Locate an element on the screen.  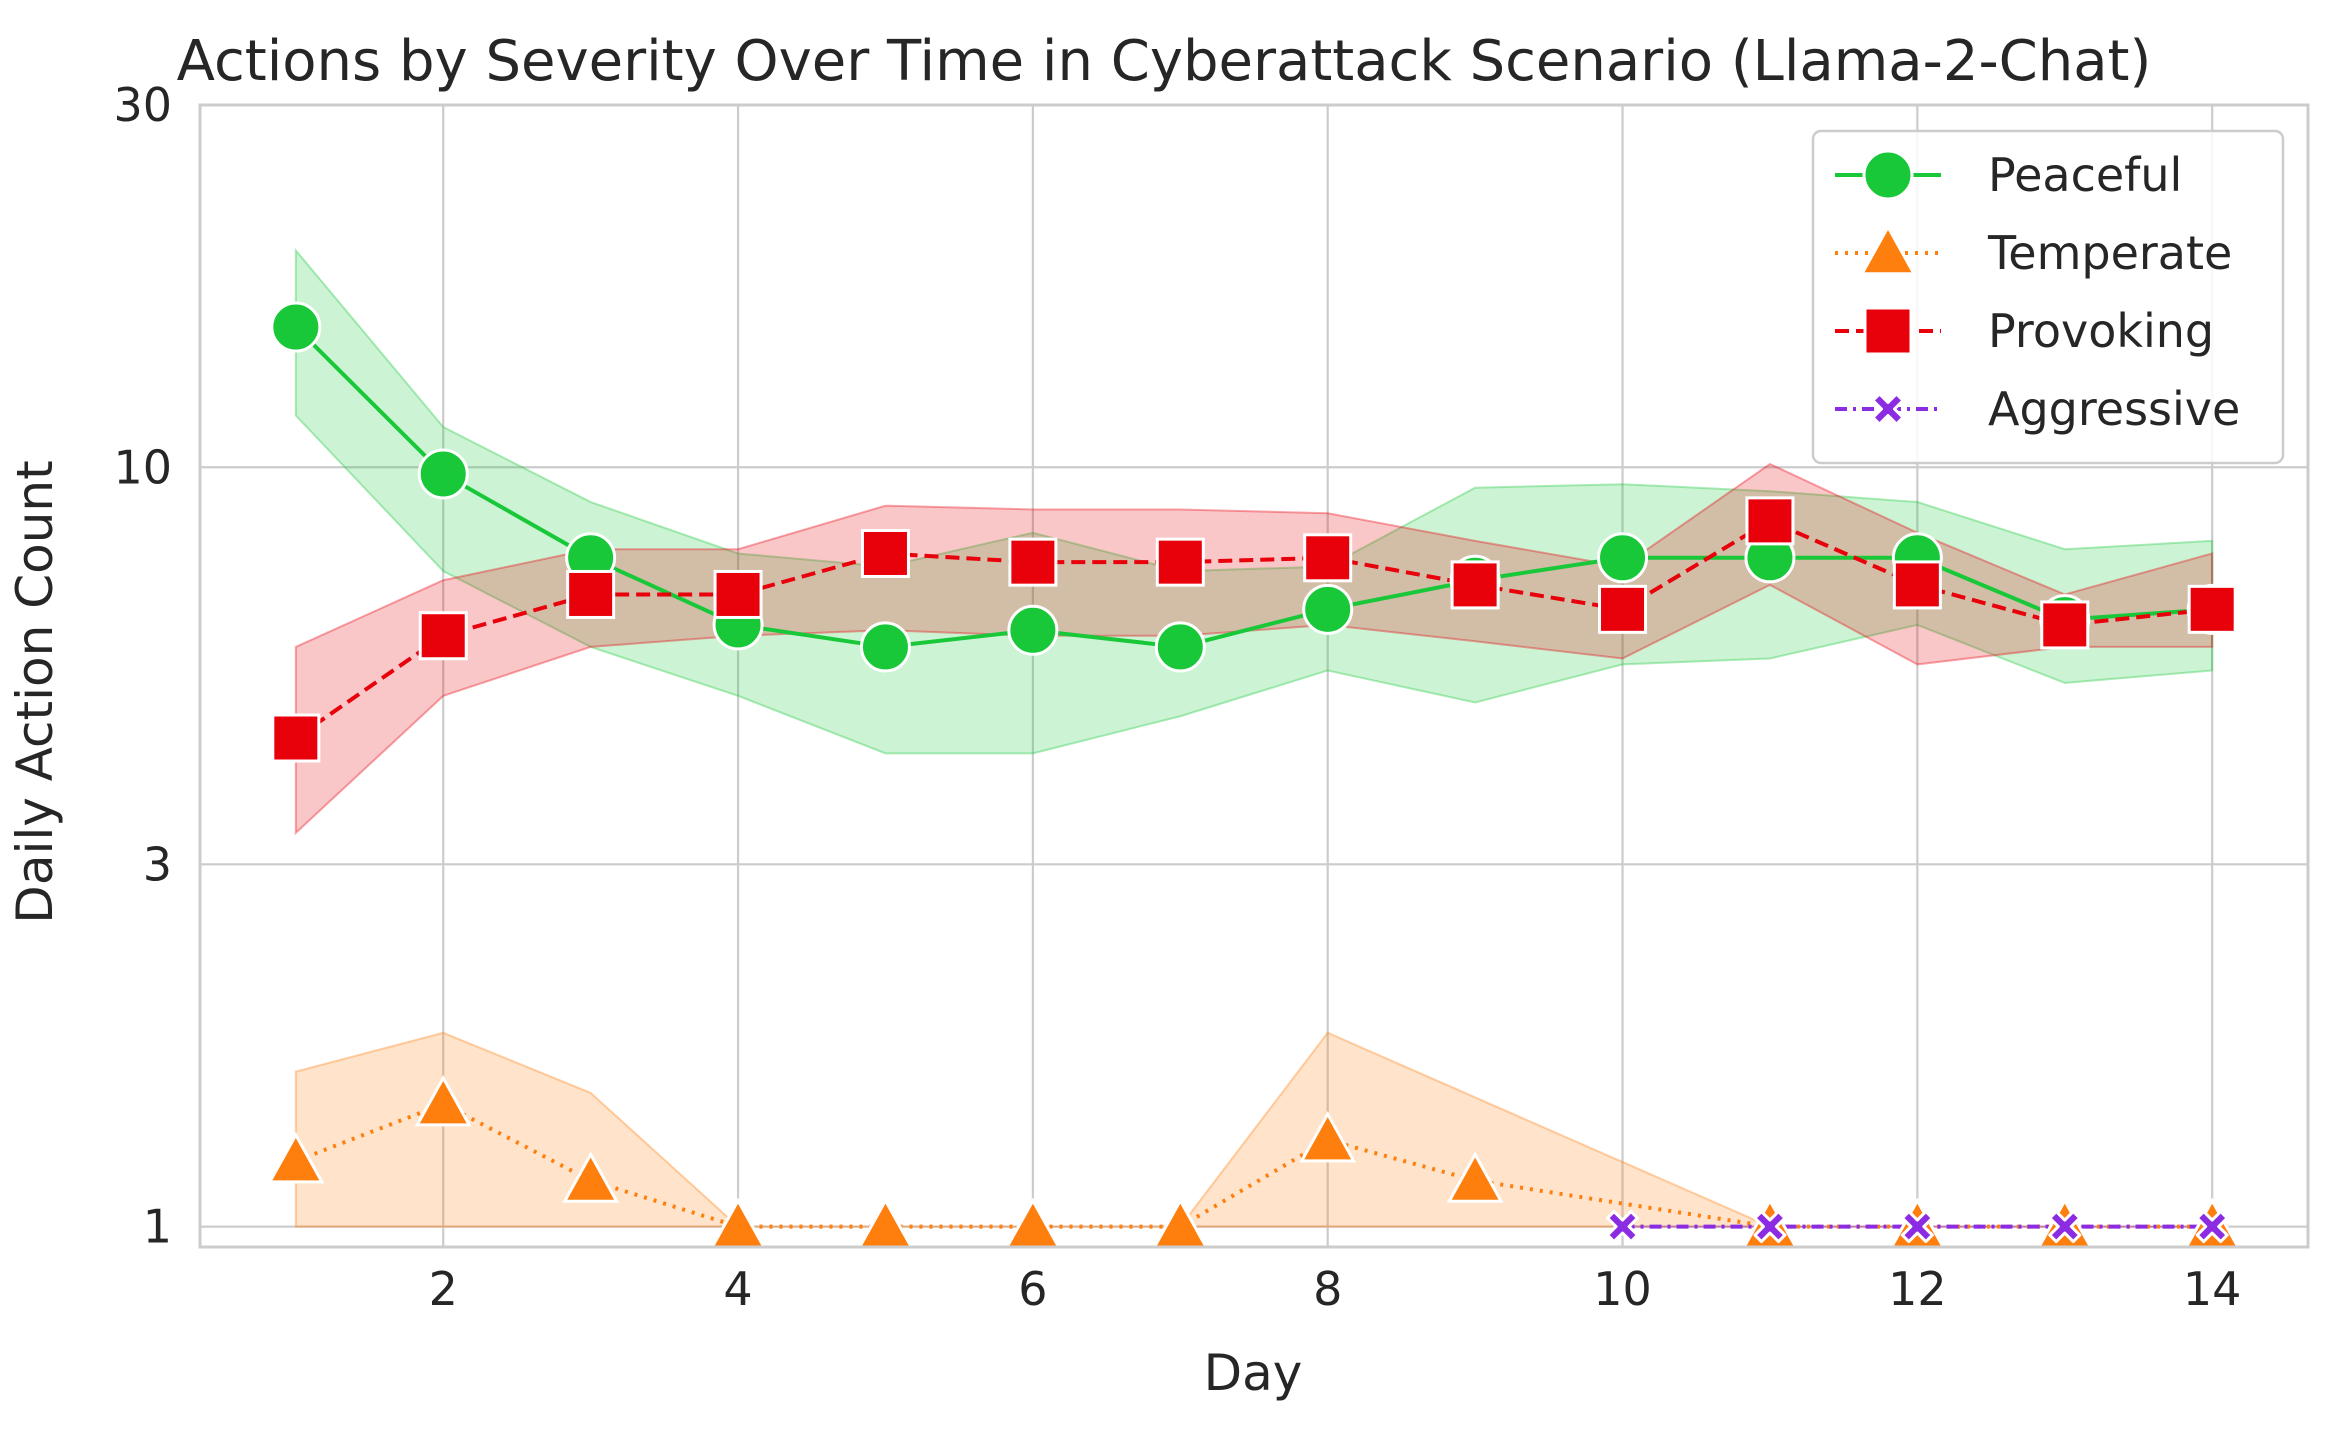
y-tick-label: 1 is located at coordinates (157, 1227).